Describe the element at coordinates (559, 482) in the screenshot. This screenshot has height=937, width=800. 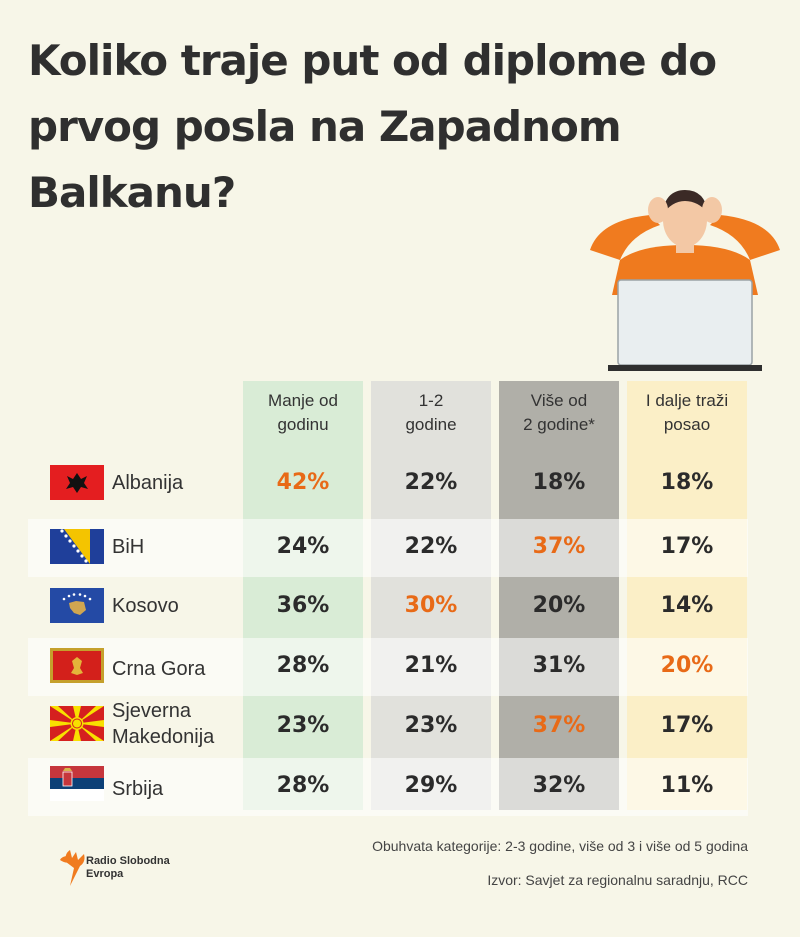
I see `value-cell-more-than-two-years: 18%` at that location.